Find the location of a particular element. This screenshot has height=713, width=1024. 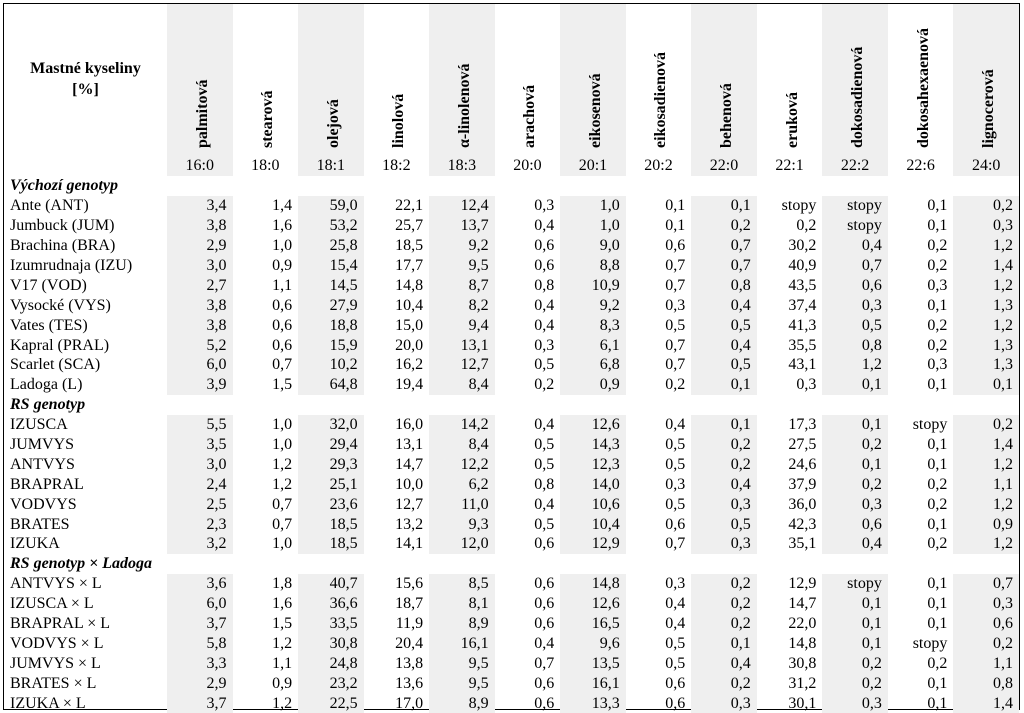

value-cell: 8,4 is located at coordinates (462, 384).